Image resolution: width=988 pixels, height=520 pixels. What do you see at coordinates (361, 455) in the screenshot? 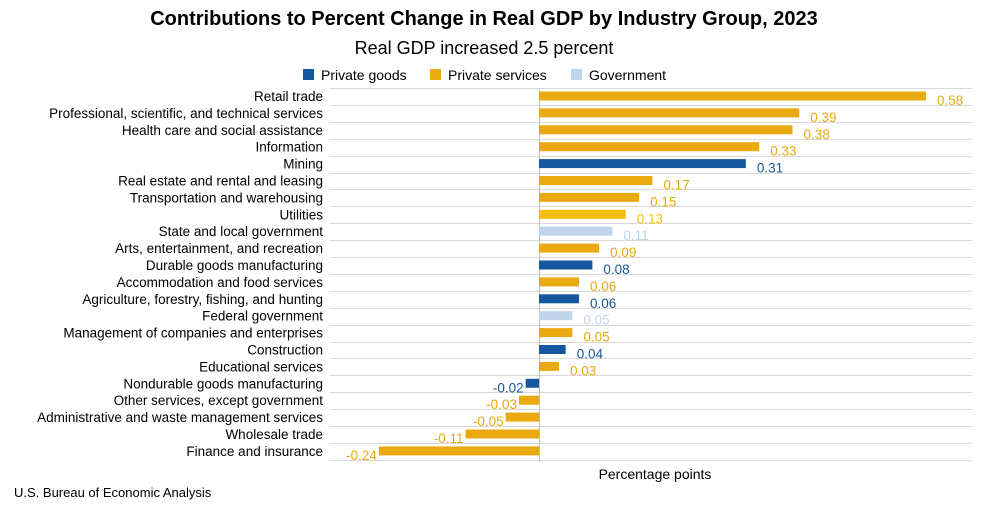
I see `value-label: -0.24` at bounding box center [361, 455].